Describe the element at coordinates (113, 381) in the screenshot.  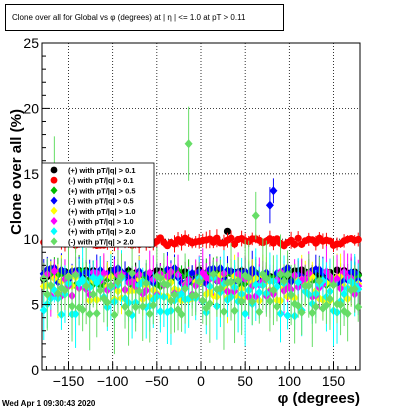
I see `x-tick-label: −100` at that location.